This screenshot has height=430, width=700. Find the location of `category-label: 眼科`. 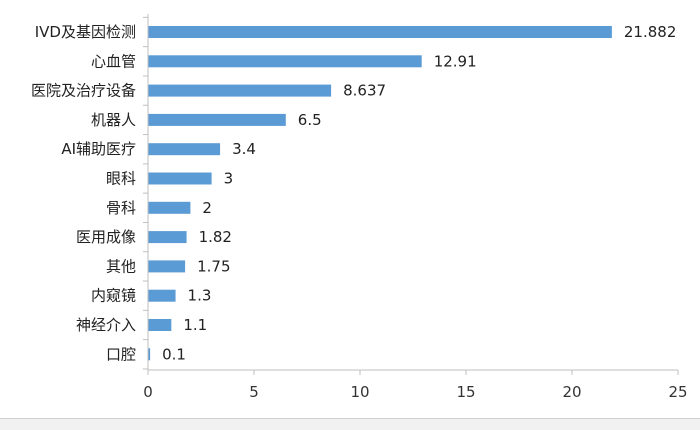

category-label: 眼科 is located at coordinates (121, 179).